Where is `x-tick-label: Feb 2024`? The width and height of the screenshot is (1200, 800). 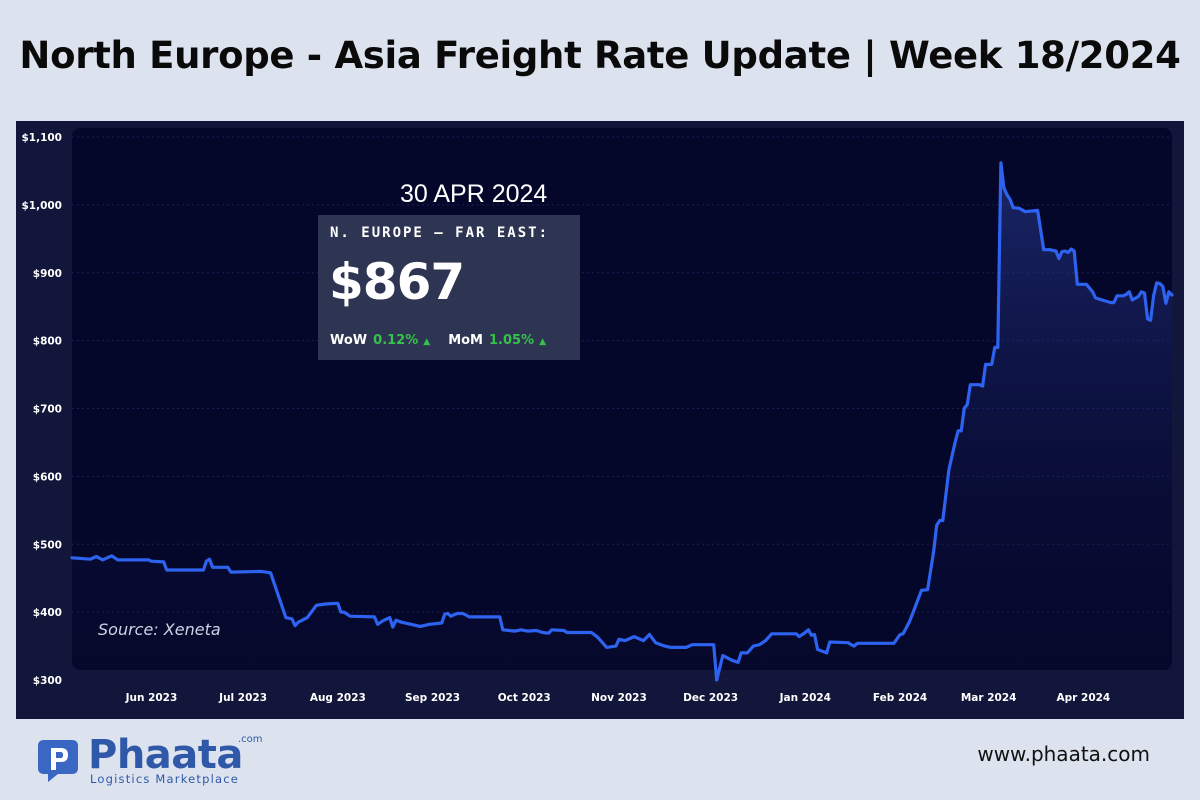
x-tick-label: Feb 2024 is located at coordinates (900, 698).